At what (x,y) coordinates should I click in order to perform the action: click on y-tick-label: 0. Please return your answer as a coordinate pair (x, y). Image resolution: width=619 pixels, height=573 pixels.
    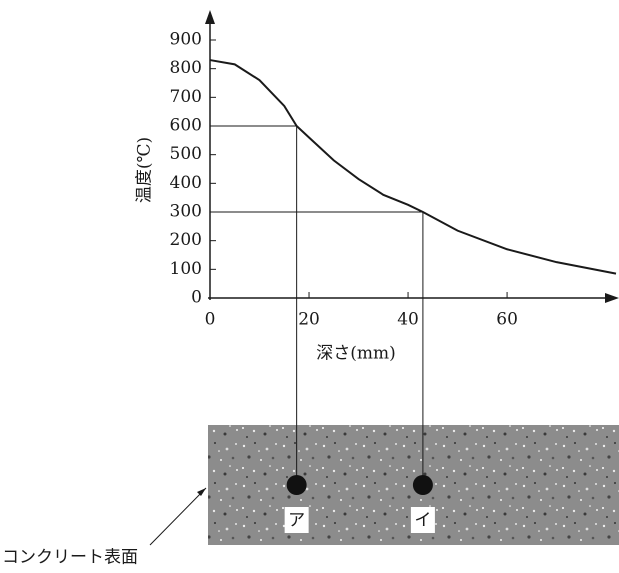
    Looking at the image, I should click on (196, 298).